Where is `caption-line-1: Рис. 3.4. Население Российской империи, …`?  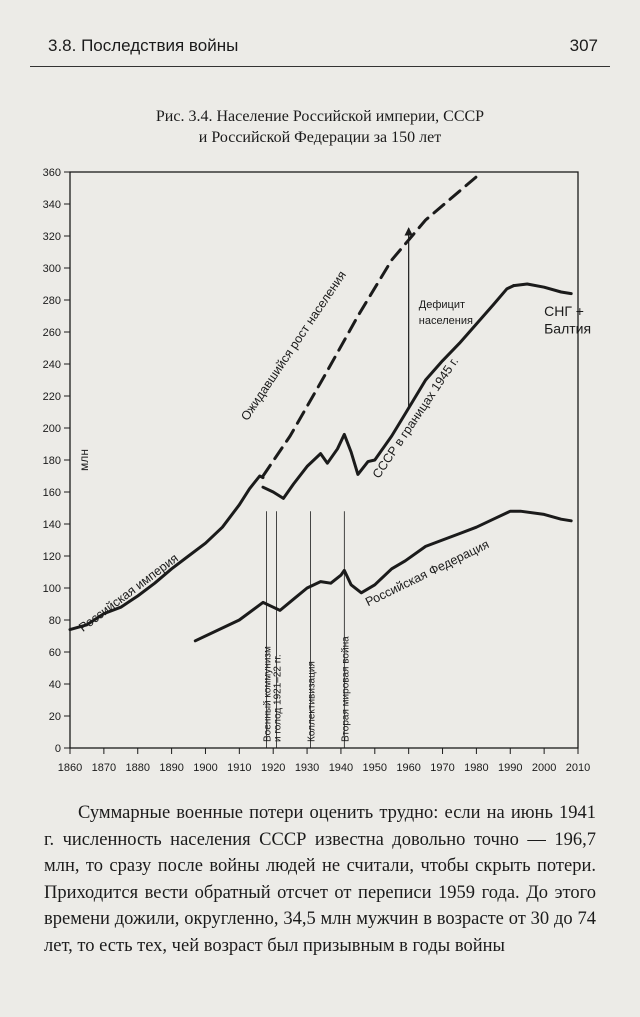
caption-line-1: Рис. 3.4. Население Российской империи, … is located at coordinates (320, 116).